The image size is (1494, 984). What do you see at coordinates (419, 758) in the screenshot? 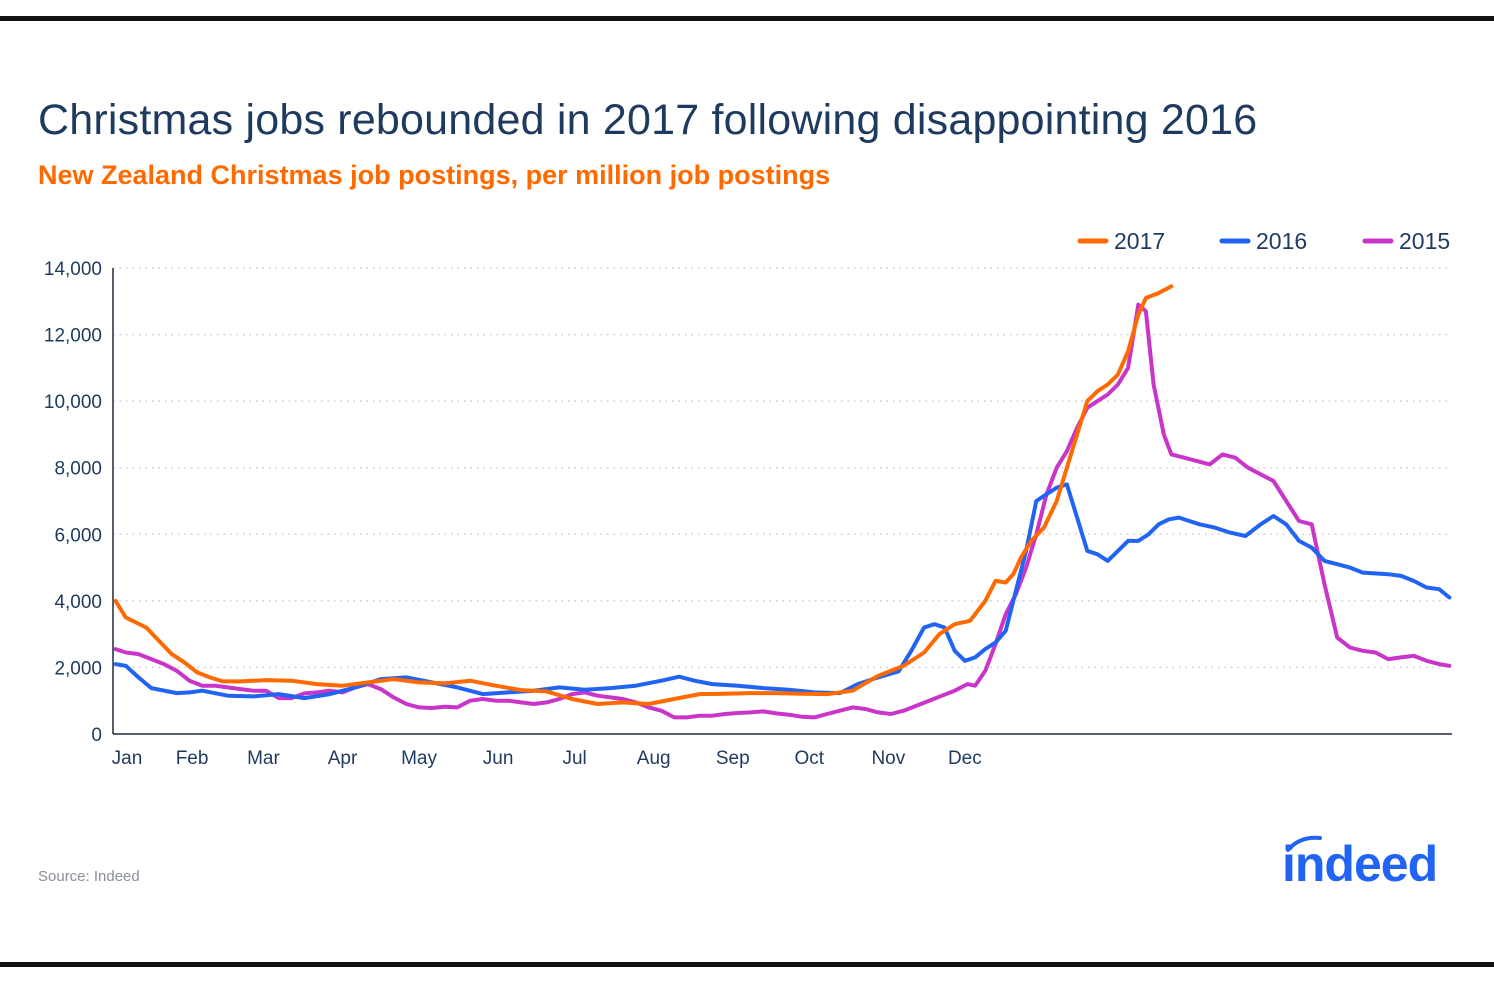
I see `x-tick-label: May` at bounding box center [419, 758].